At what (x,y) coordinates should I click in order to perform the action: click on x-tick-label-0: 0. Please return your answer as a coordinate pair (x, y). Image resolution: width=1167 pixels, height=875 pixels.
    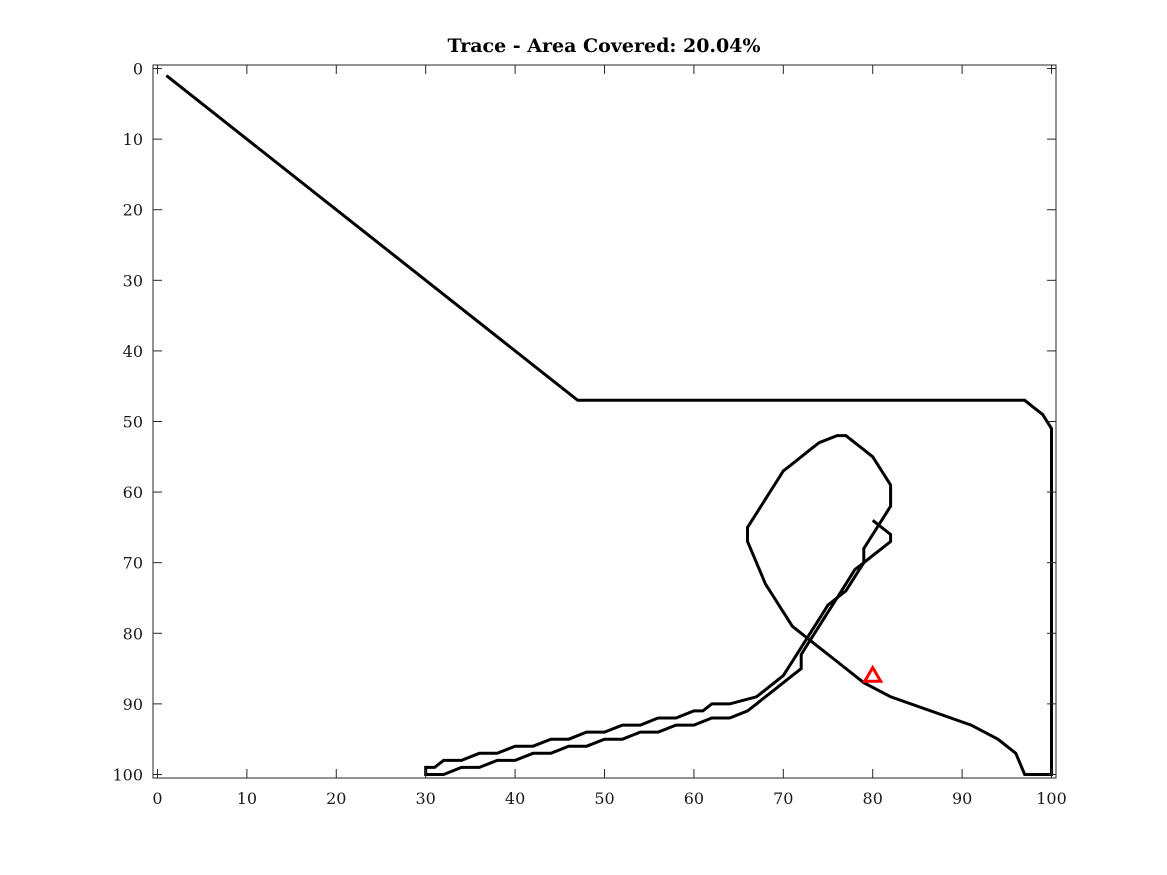
    Looking at the image, I should click on (157, 798).